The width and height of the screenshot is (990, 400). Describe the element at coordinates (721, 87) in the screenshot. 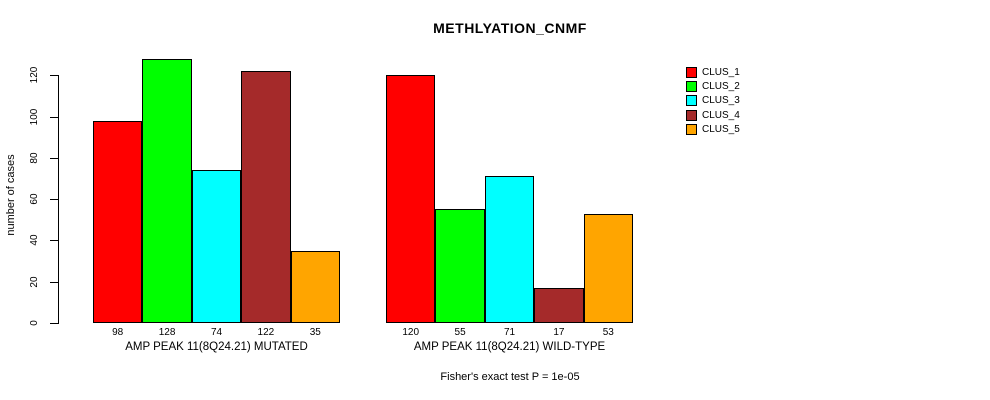

I see `legend-label: CLUS_2` at that location.